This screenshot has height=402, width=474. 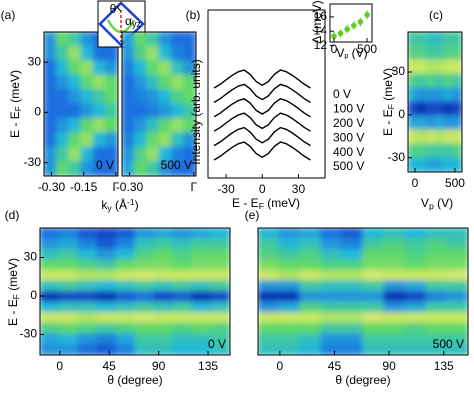 I want to click on axis-label-part: k, so click(x=104, y=205).